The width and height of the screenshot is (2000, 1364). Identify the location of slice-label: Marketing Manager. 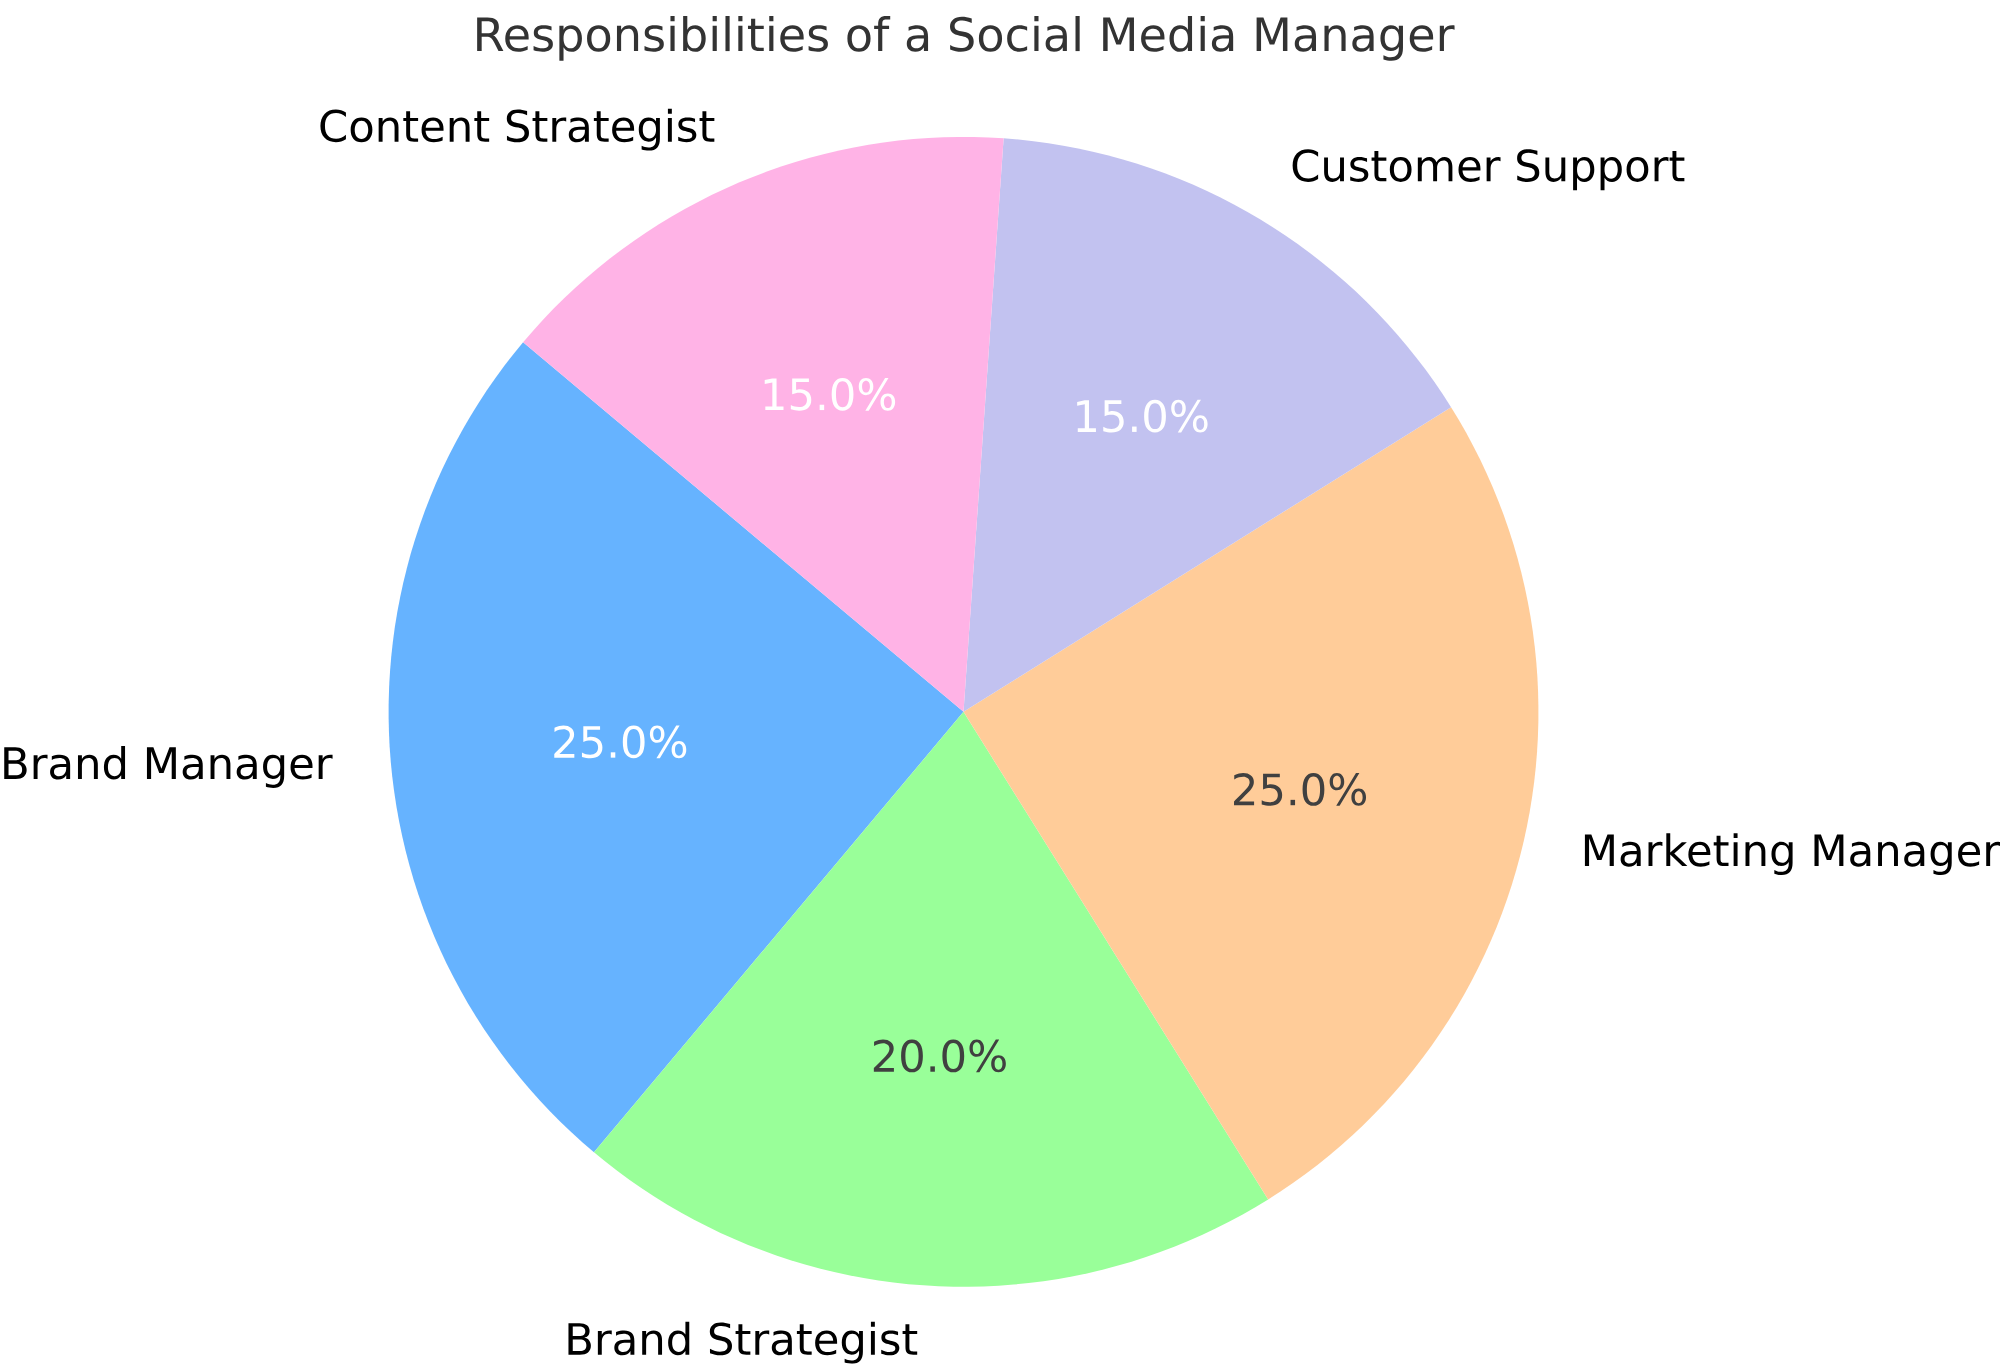
(1792, 854).